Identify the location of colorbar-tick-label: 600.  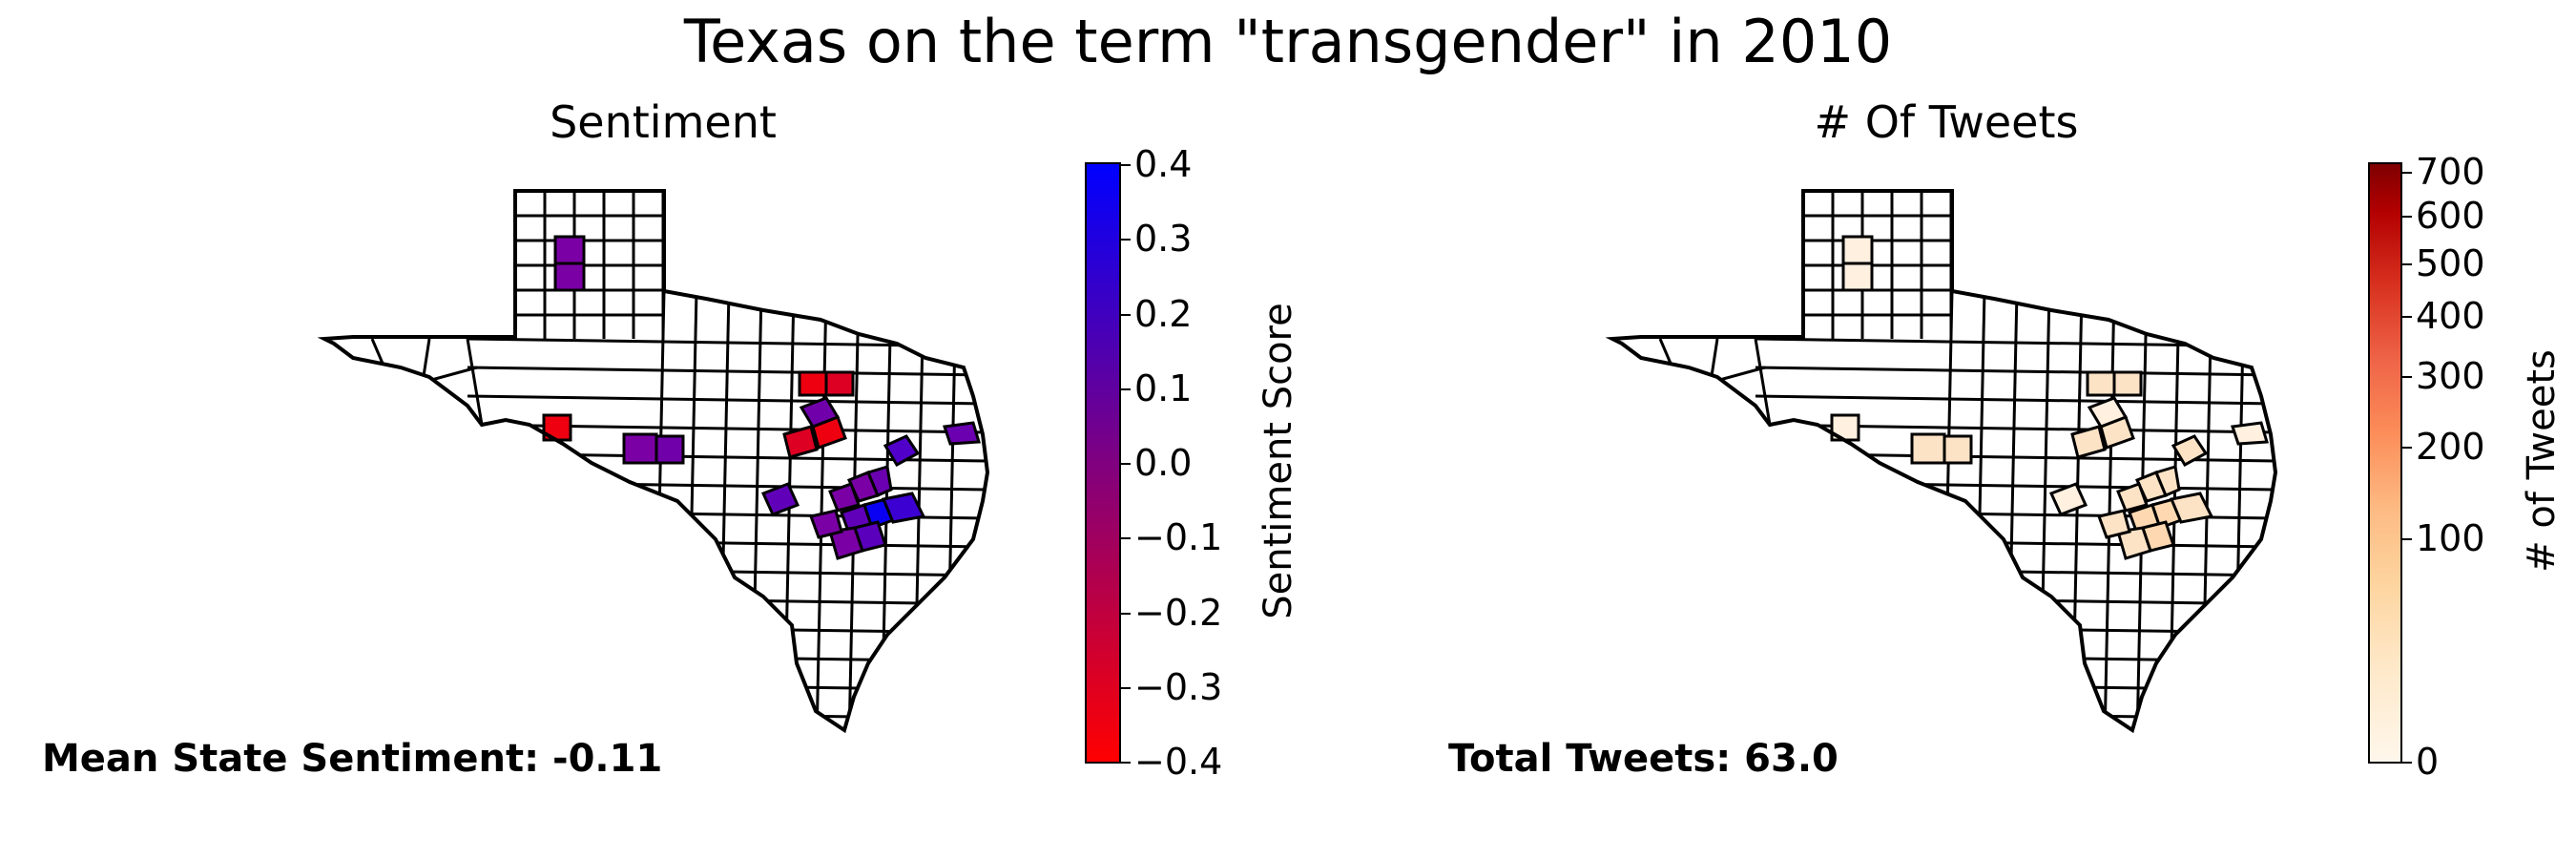
(2450, 216).